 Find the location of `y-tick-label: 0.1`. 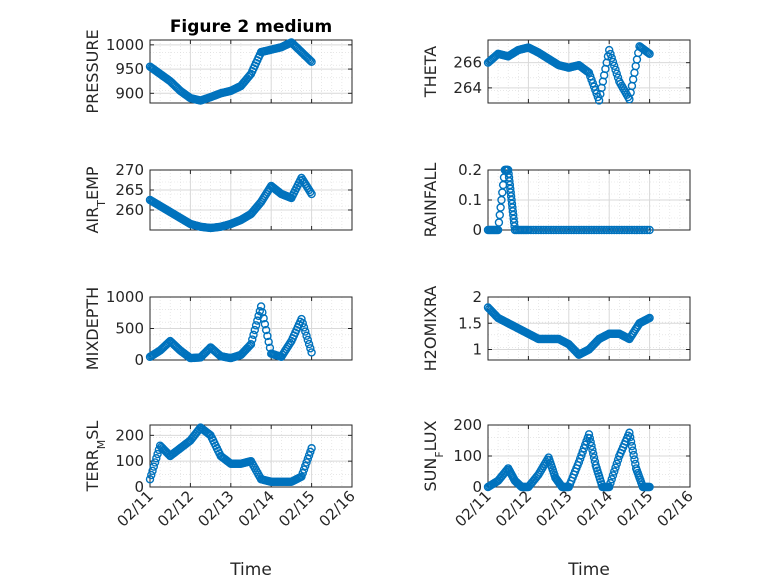

y-tick-label: 0.1 is located at coordinates (470, 200).